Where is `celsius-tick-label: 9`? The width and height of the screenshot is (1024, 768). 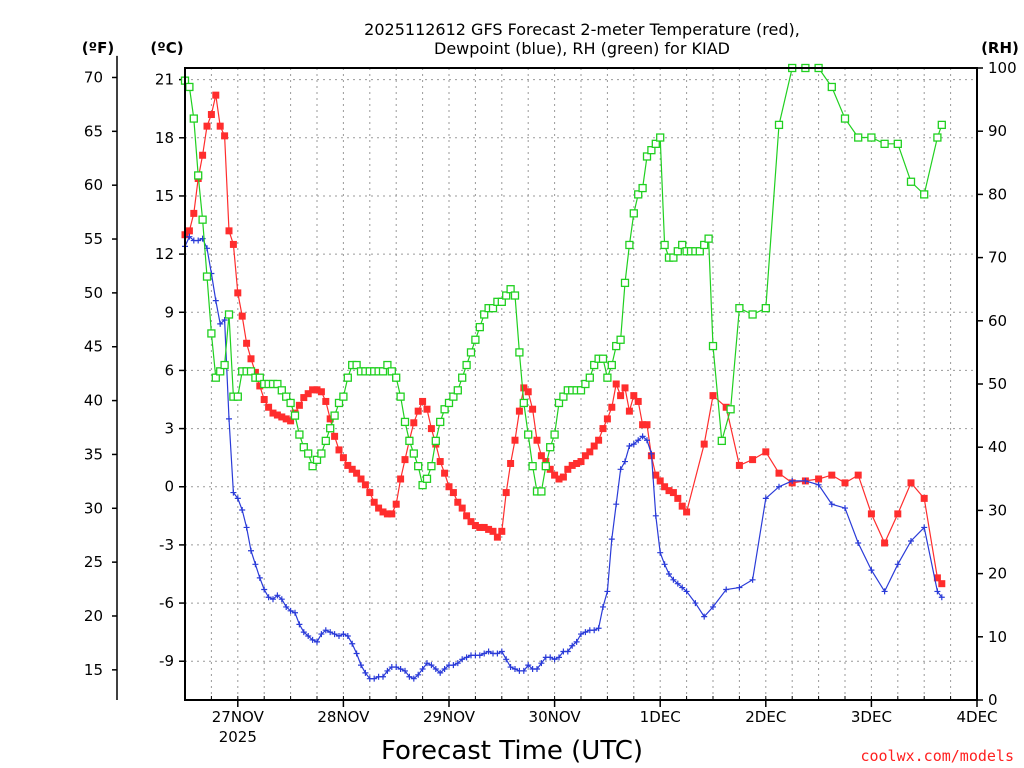
celsius-tick-label: 9 is located at coordinates (169, 312).